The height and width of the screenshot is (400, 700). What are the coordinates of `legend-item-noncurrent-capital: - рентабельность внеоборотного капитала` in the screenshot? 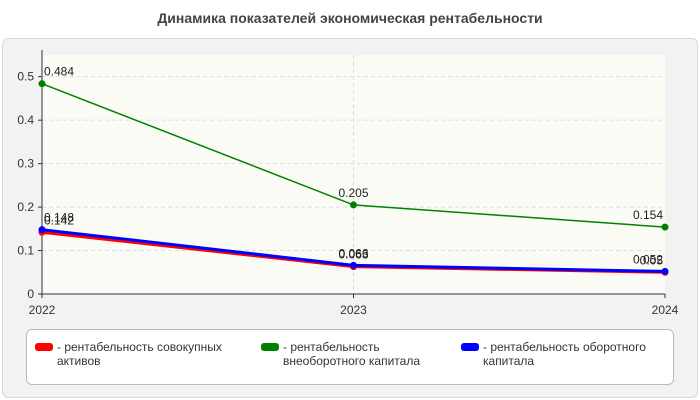 It's located at (340, 354).